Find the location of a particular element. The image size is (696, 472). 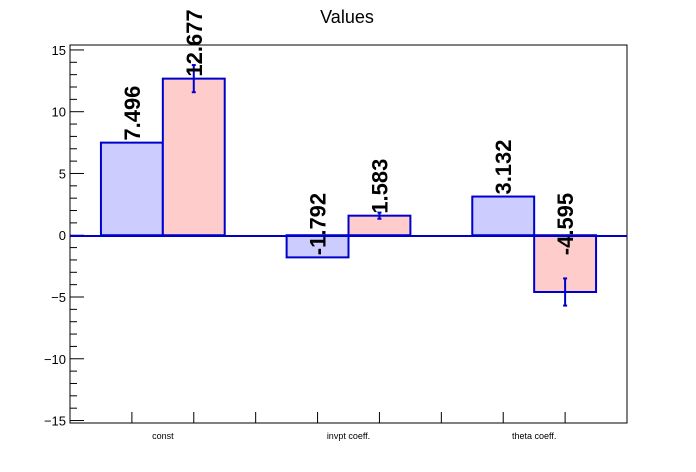

y-tick-label: 0 is located at coordinates (62, 235).